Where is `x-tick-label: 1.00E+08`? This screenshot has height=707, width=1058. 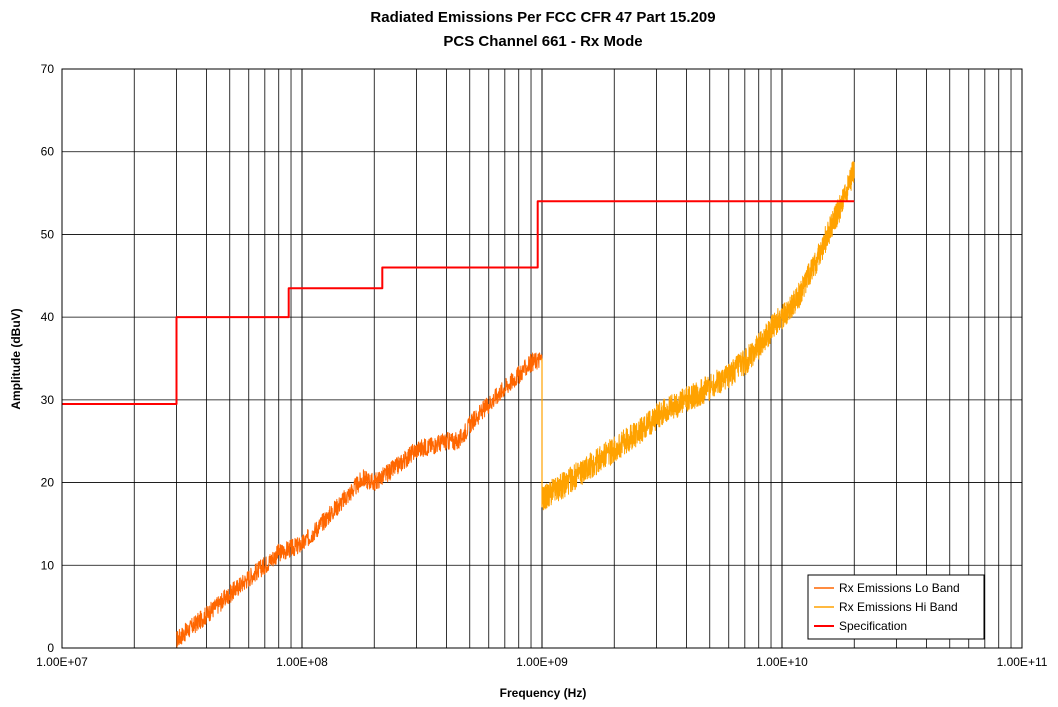 x-tick-label: 1.00E+08 is located at coordinates (302, 662).